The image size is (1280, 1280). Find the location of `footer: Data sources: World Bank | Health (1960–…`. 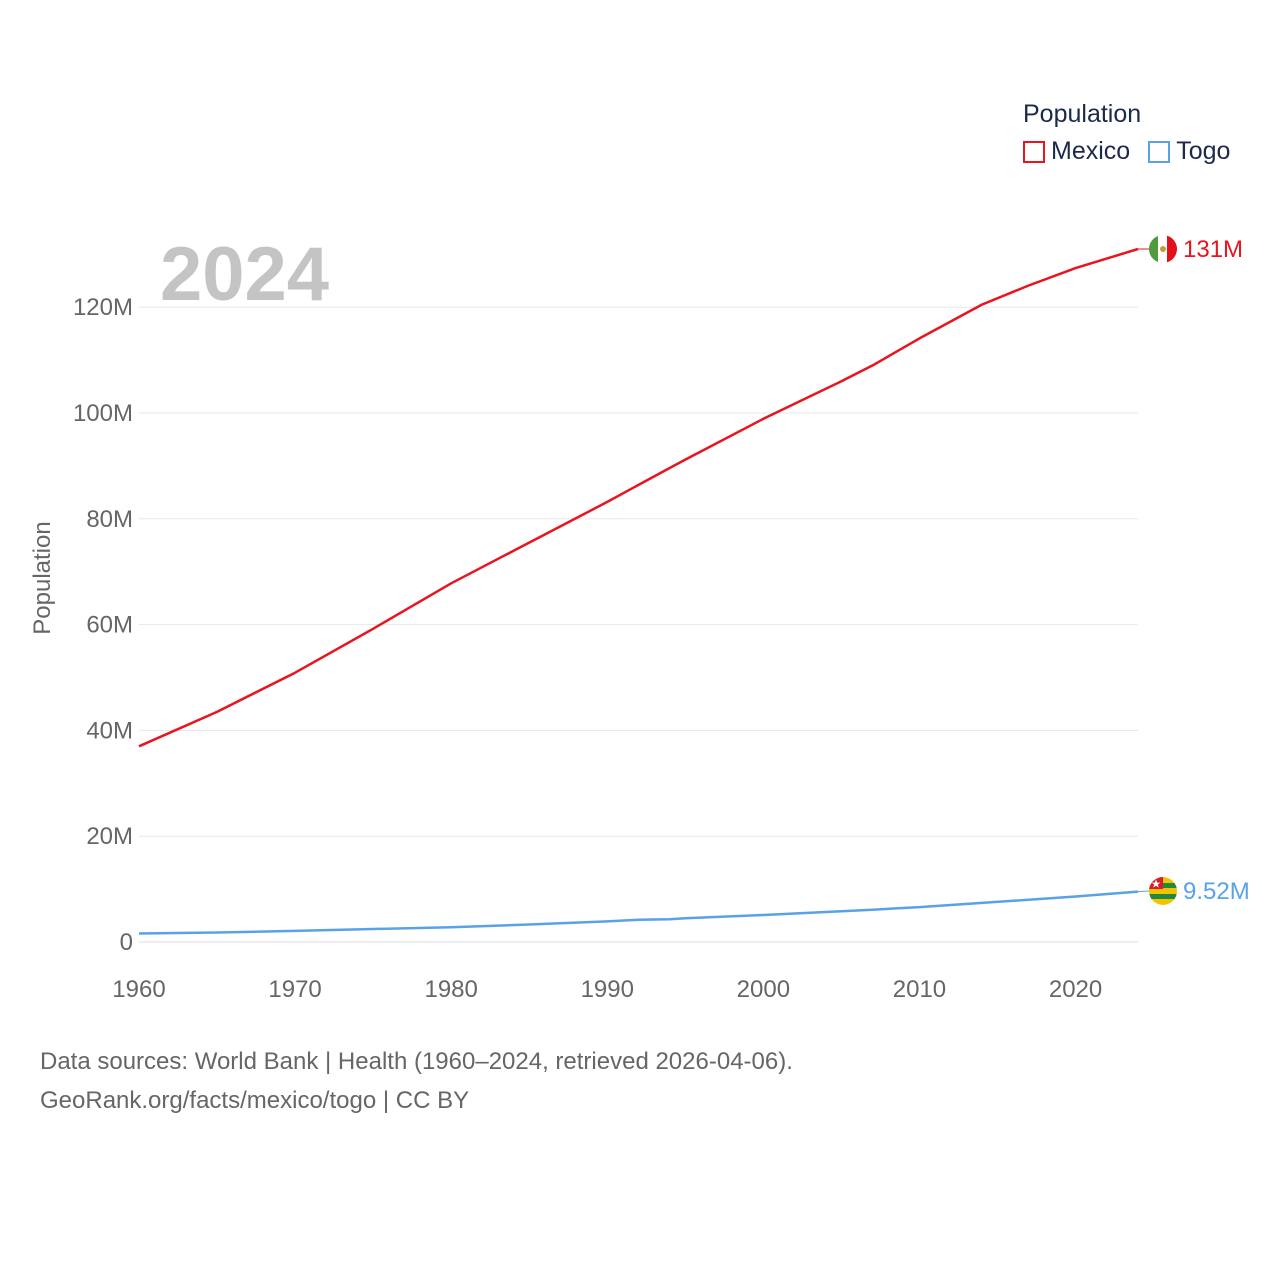

footer: Data sources: World Bank | Health (1960–… is located at coordinates (416, 1081).